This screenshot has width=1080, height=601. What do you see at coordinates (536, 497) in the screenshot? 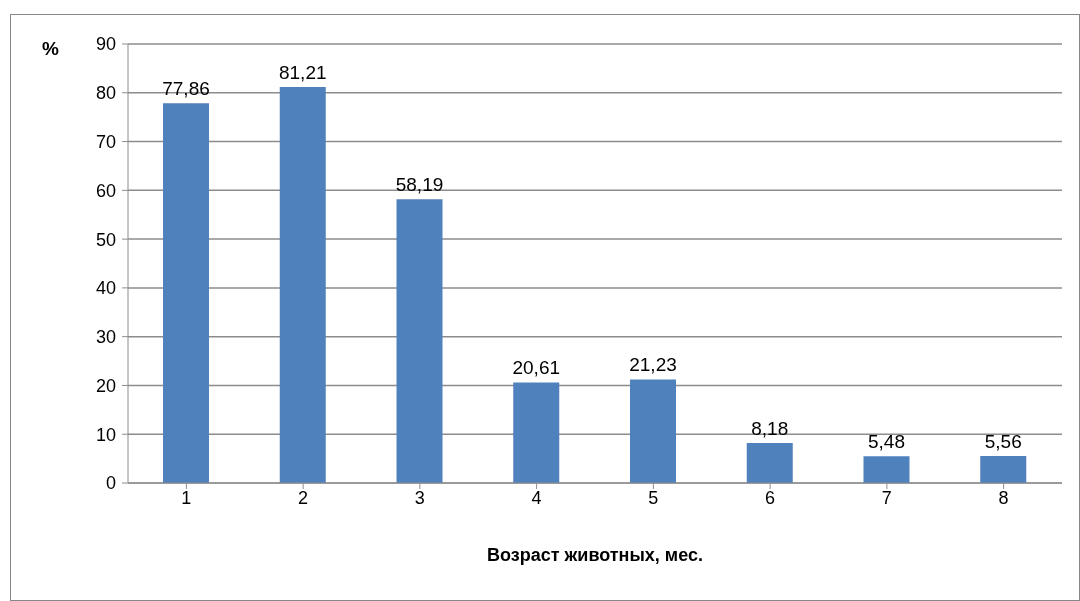
I see `x-tick-label: 4` at bounding box center [536, 497].